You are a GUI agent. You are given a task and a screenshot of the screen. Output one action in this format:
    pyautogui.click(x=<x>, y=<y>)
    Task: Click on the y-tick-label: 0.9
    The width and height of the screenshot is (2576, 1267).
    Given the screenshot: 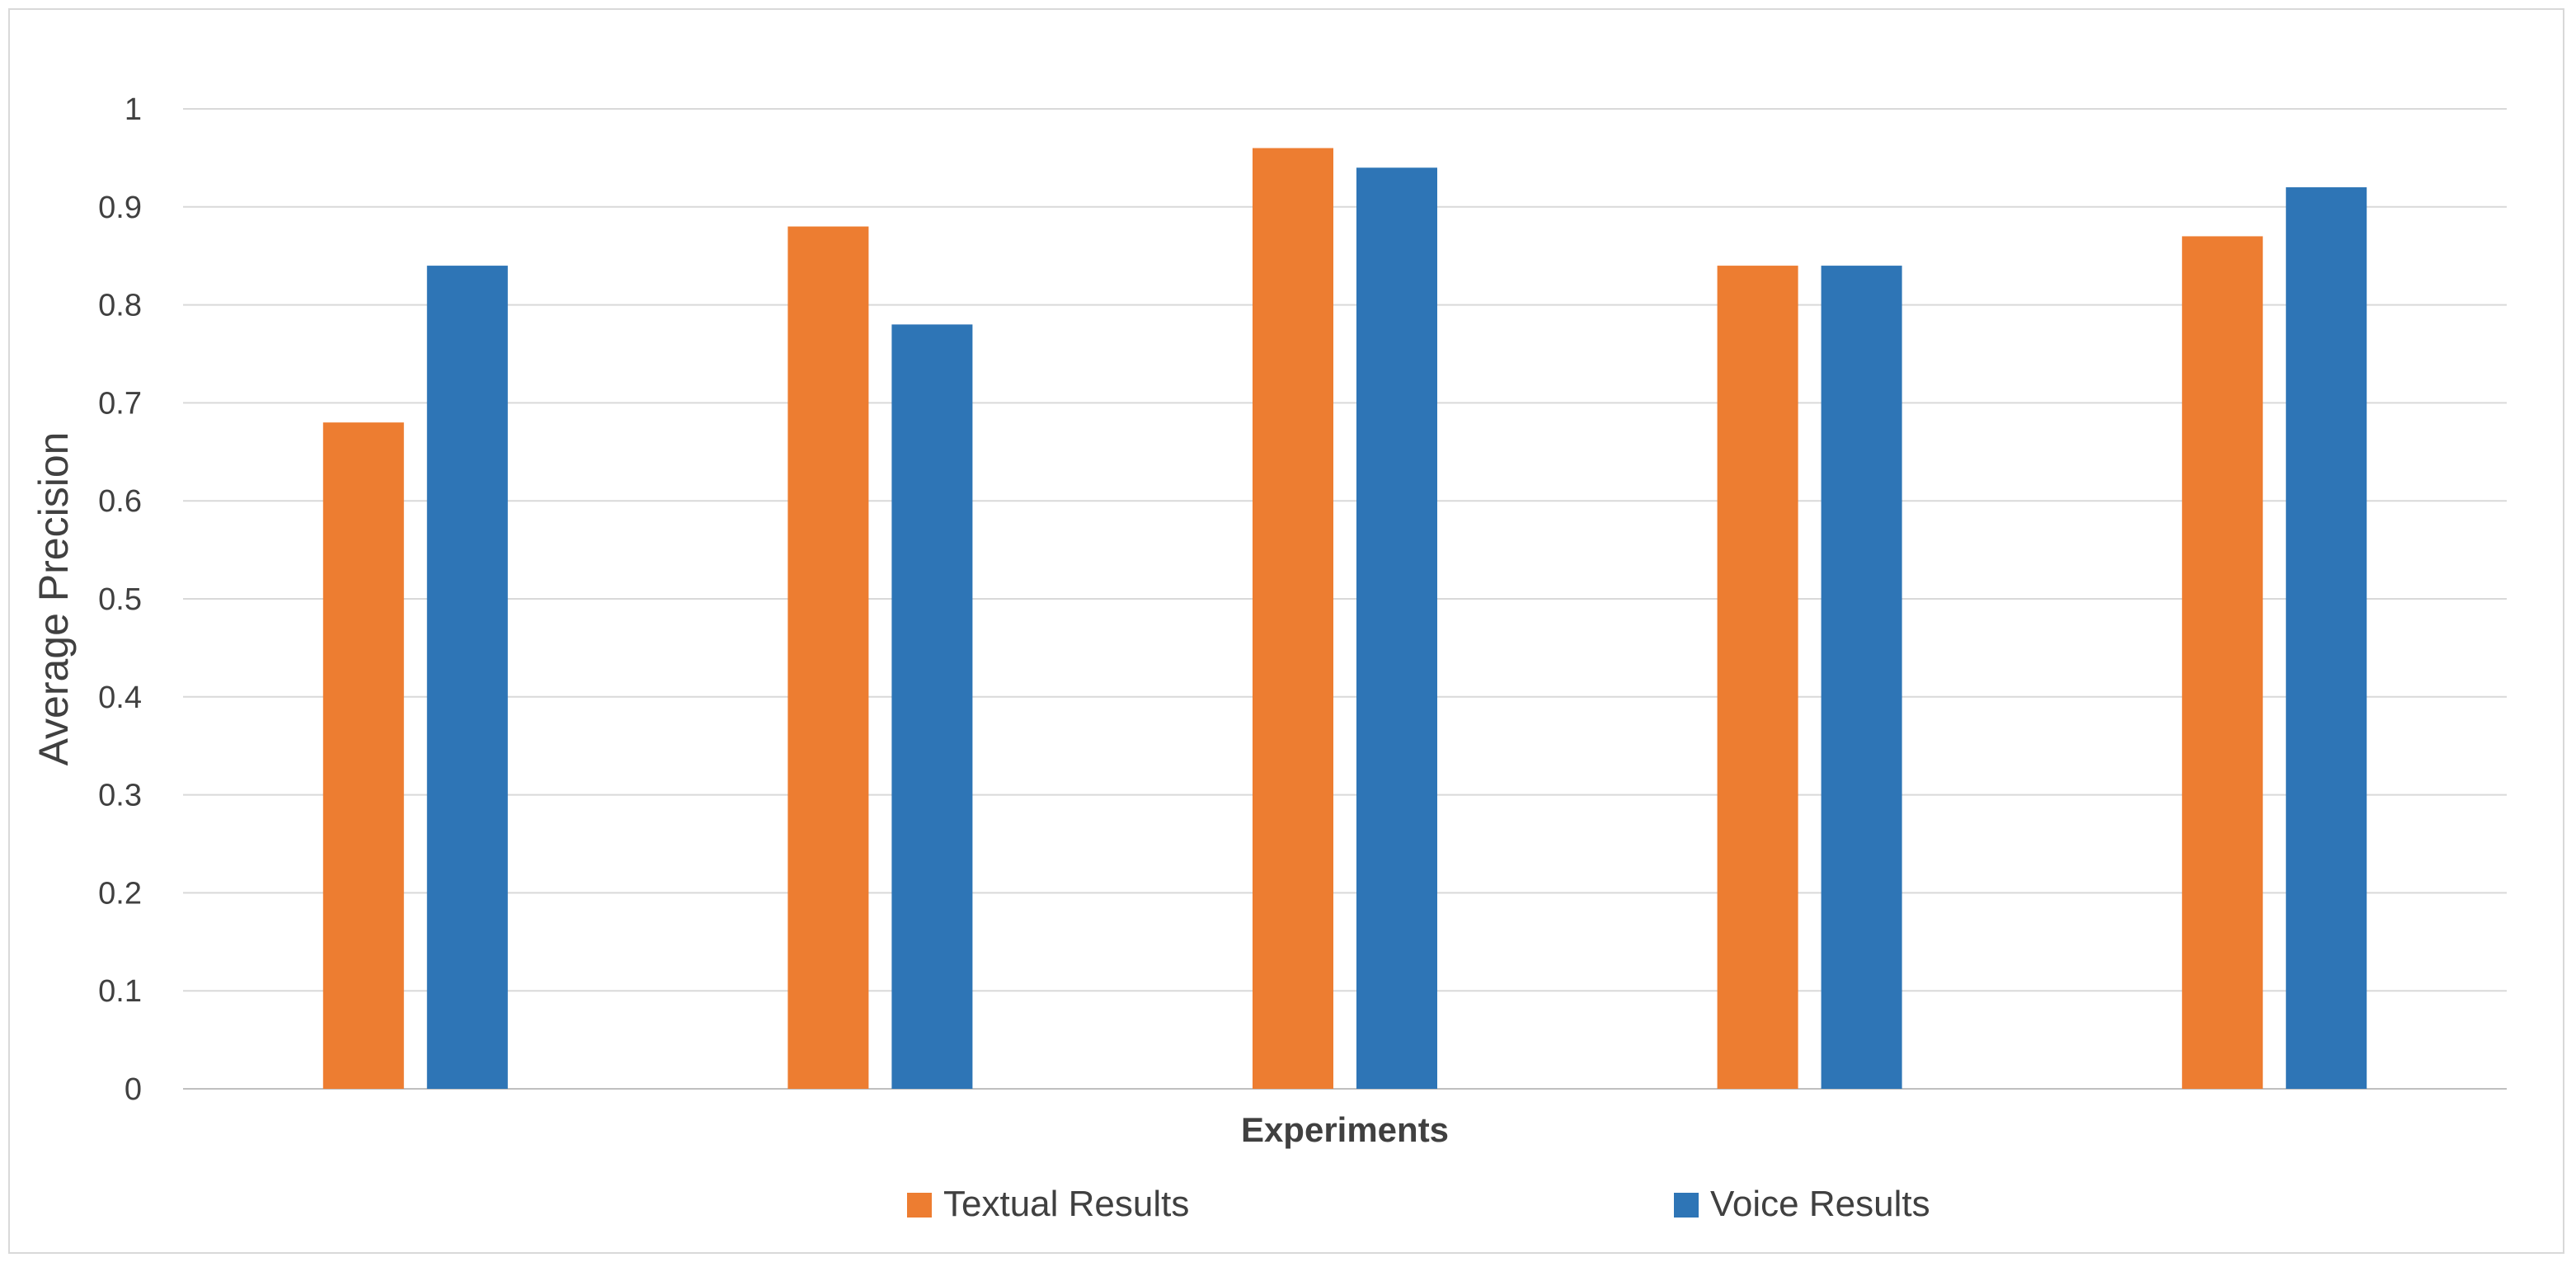 What is the action you would take?
    pyautogui.click(x=120, y=208)
    